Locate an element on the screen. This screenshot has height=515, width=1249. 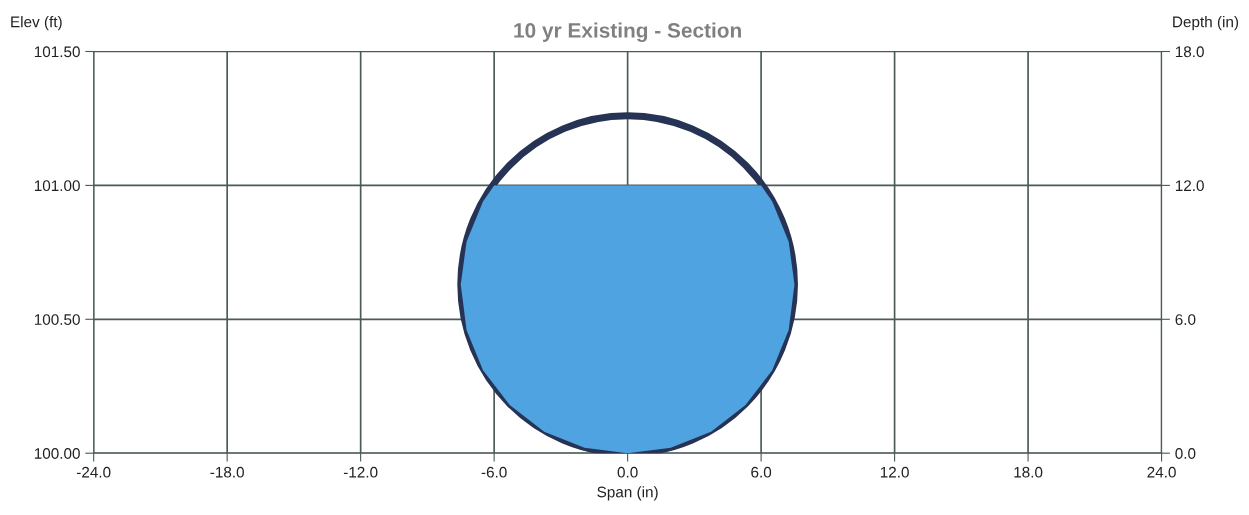
x-tick-label: 24.0 is located at coordinates (1161, 472).